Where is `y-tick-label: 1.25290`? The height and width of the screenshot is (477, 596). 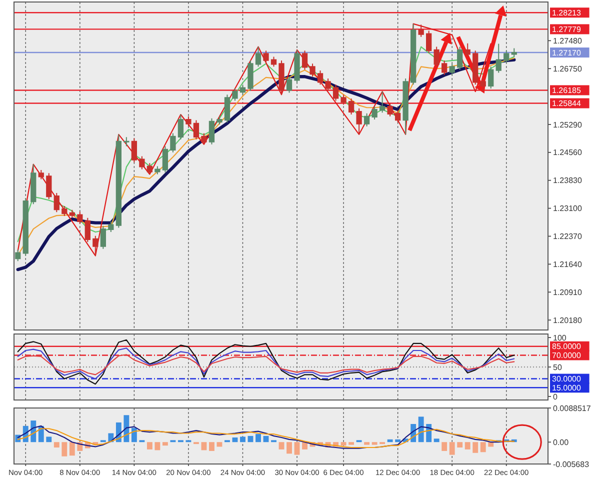
y-tick-label: 1.25290 is located at coordinates (567, 125).